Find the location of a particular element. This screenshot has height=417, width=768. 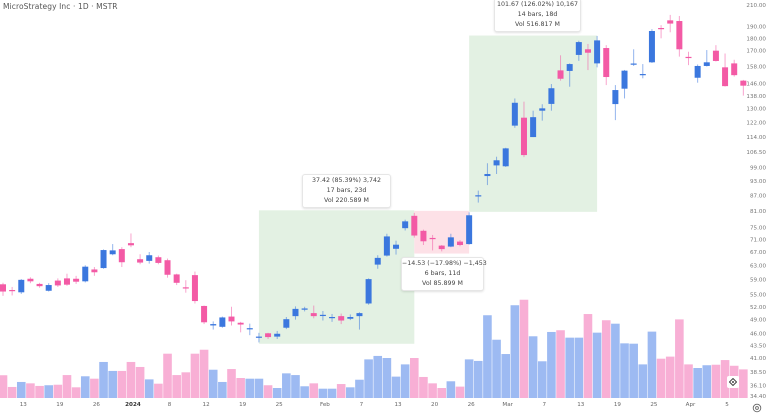

price-tick-label: 49.00 is located at coordinates (758, 321).